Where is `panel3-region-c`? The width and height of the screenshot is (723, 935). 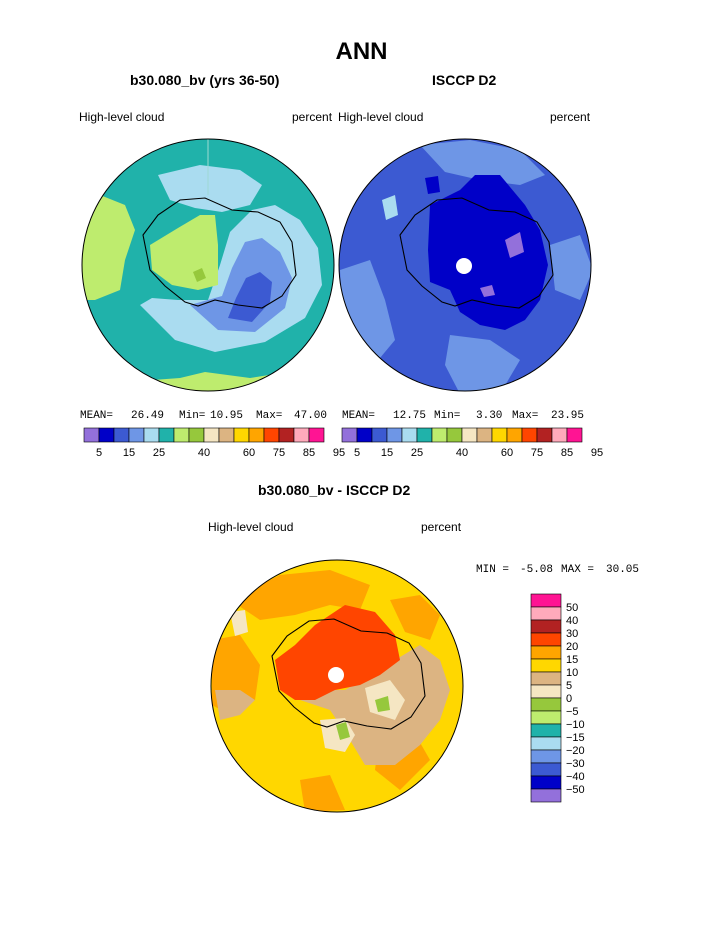 panel3-region-c is located at coordinates (415, 617).